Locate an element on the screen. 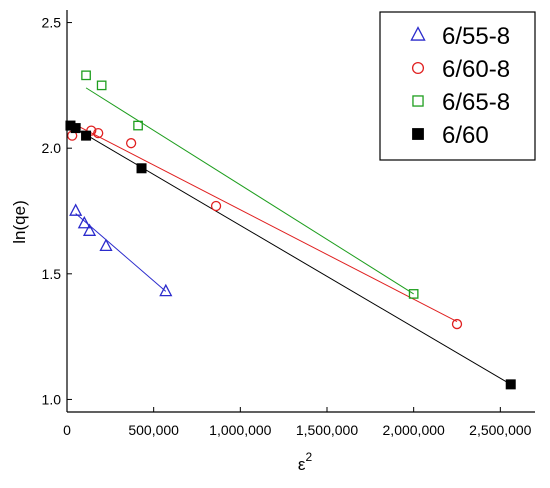 The image size is (550, 488). y-axis-label: ln(qe) is located at coordinates (19, 221).